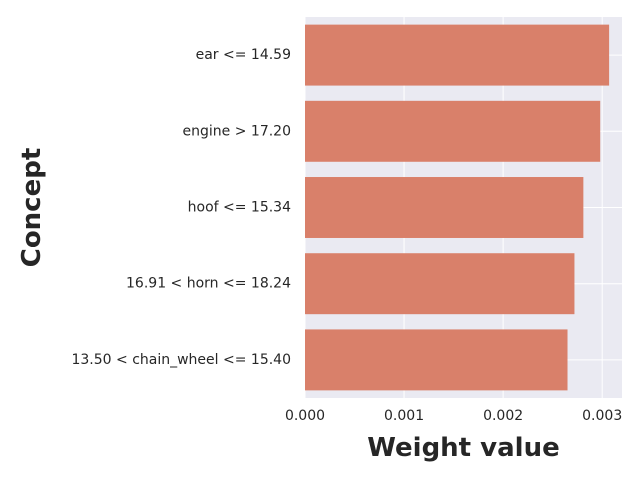  What do you see at coordinates (239, 208) in the screenshot?
I see `y-tick-label-2: hoof <= 15.34` at bounding box center [239, 208].